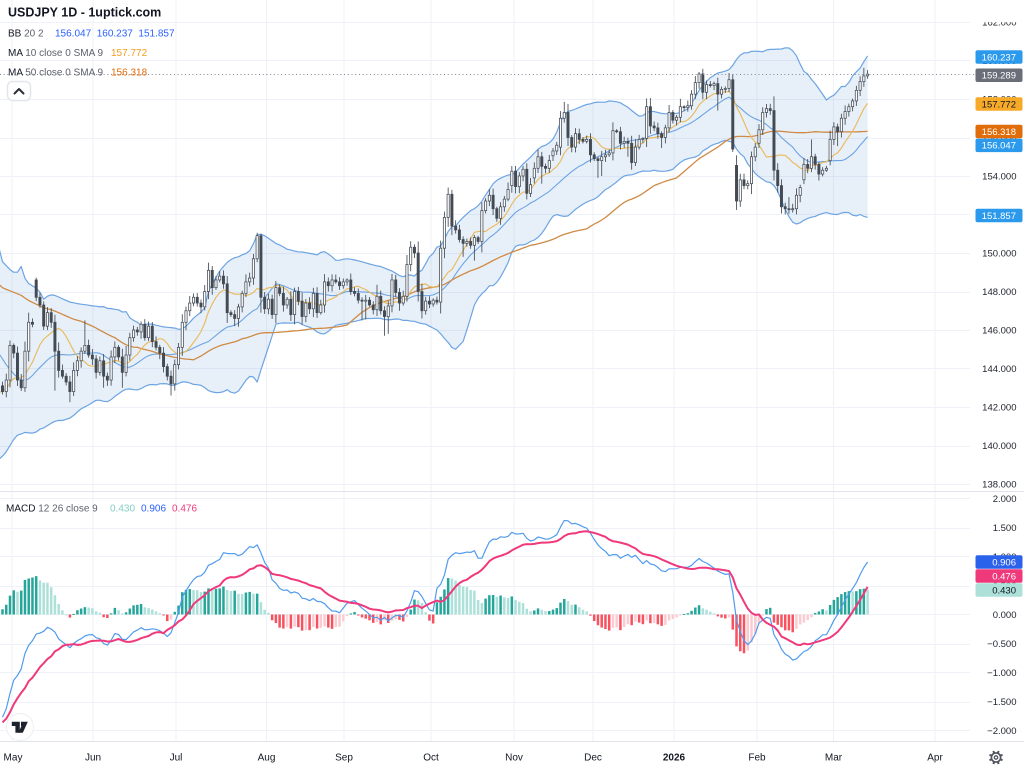  I want to click on svg-text: Jun, so click(93, 758).